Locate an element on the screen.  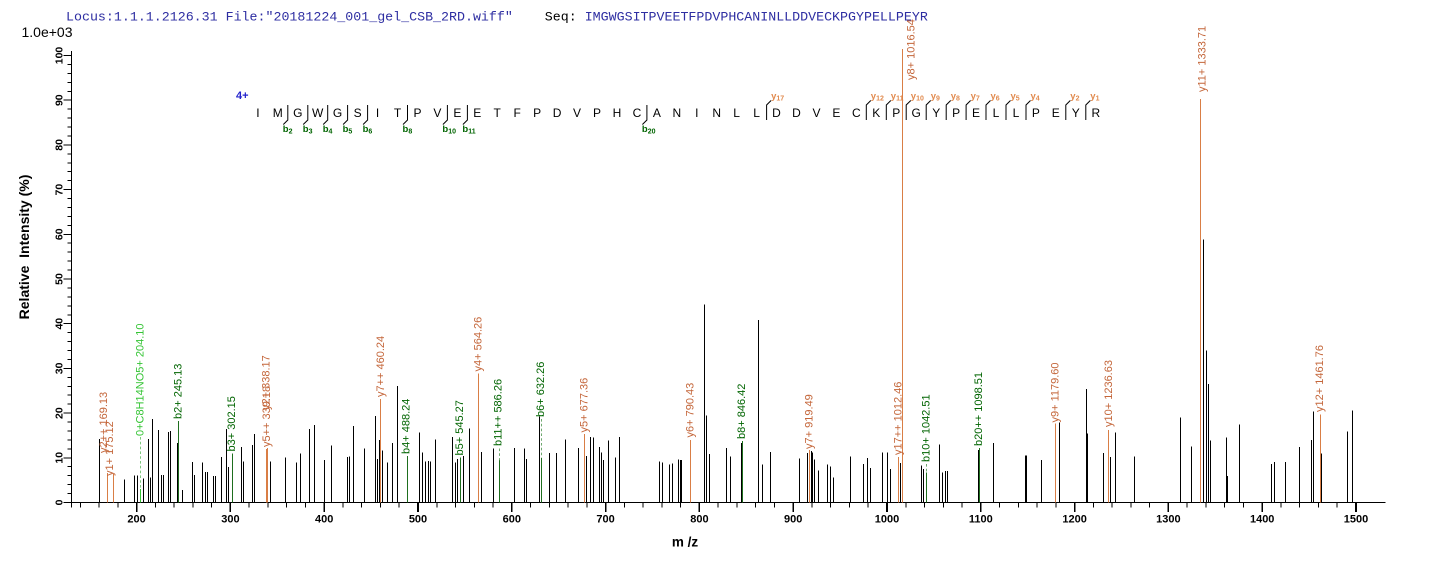
svg-text: y4 is located at coordinates (1035, 97).